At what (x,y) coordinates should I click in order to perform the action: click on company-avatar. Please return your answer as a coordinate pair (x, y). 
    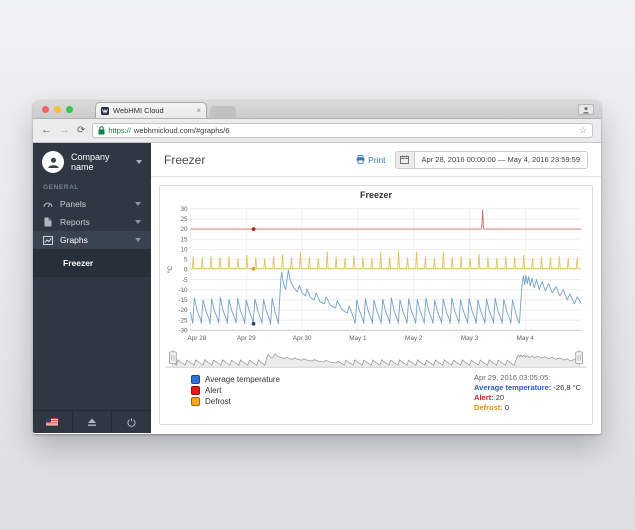
    Looking at the image, I should click on (53, 162).